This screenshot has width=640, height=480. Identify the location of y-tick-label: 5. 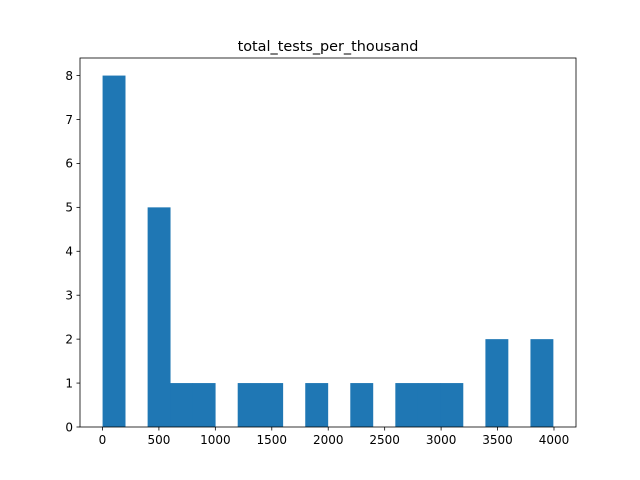
(69, 208).